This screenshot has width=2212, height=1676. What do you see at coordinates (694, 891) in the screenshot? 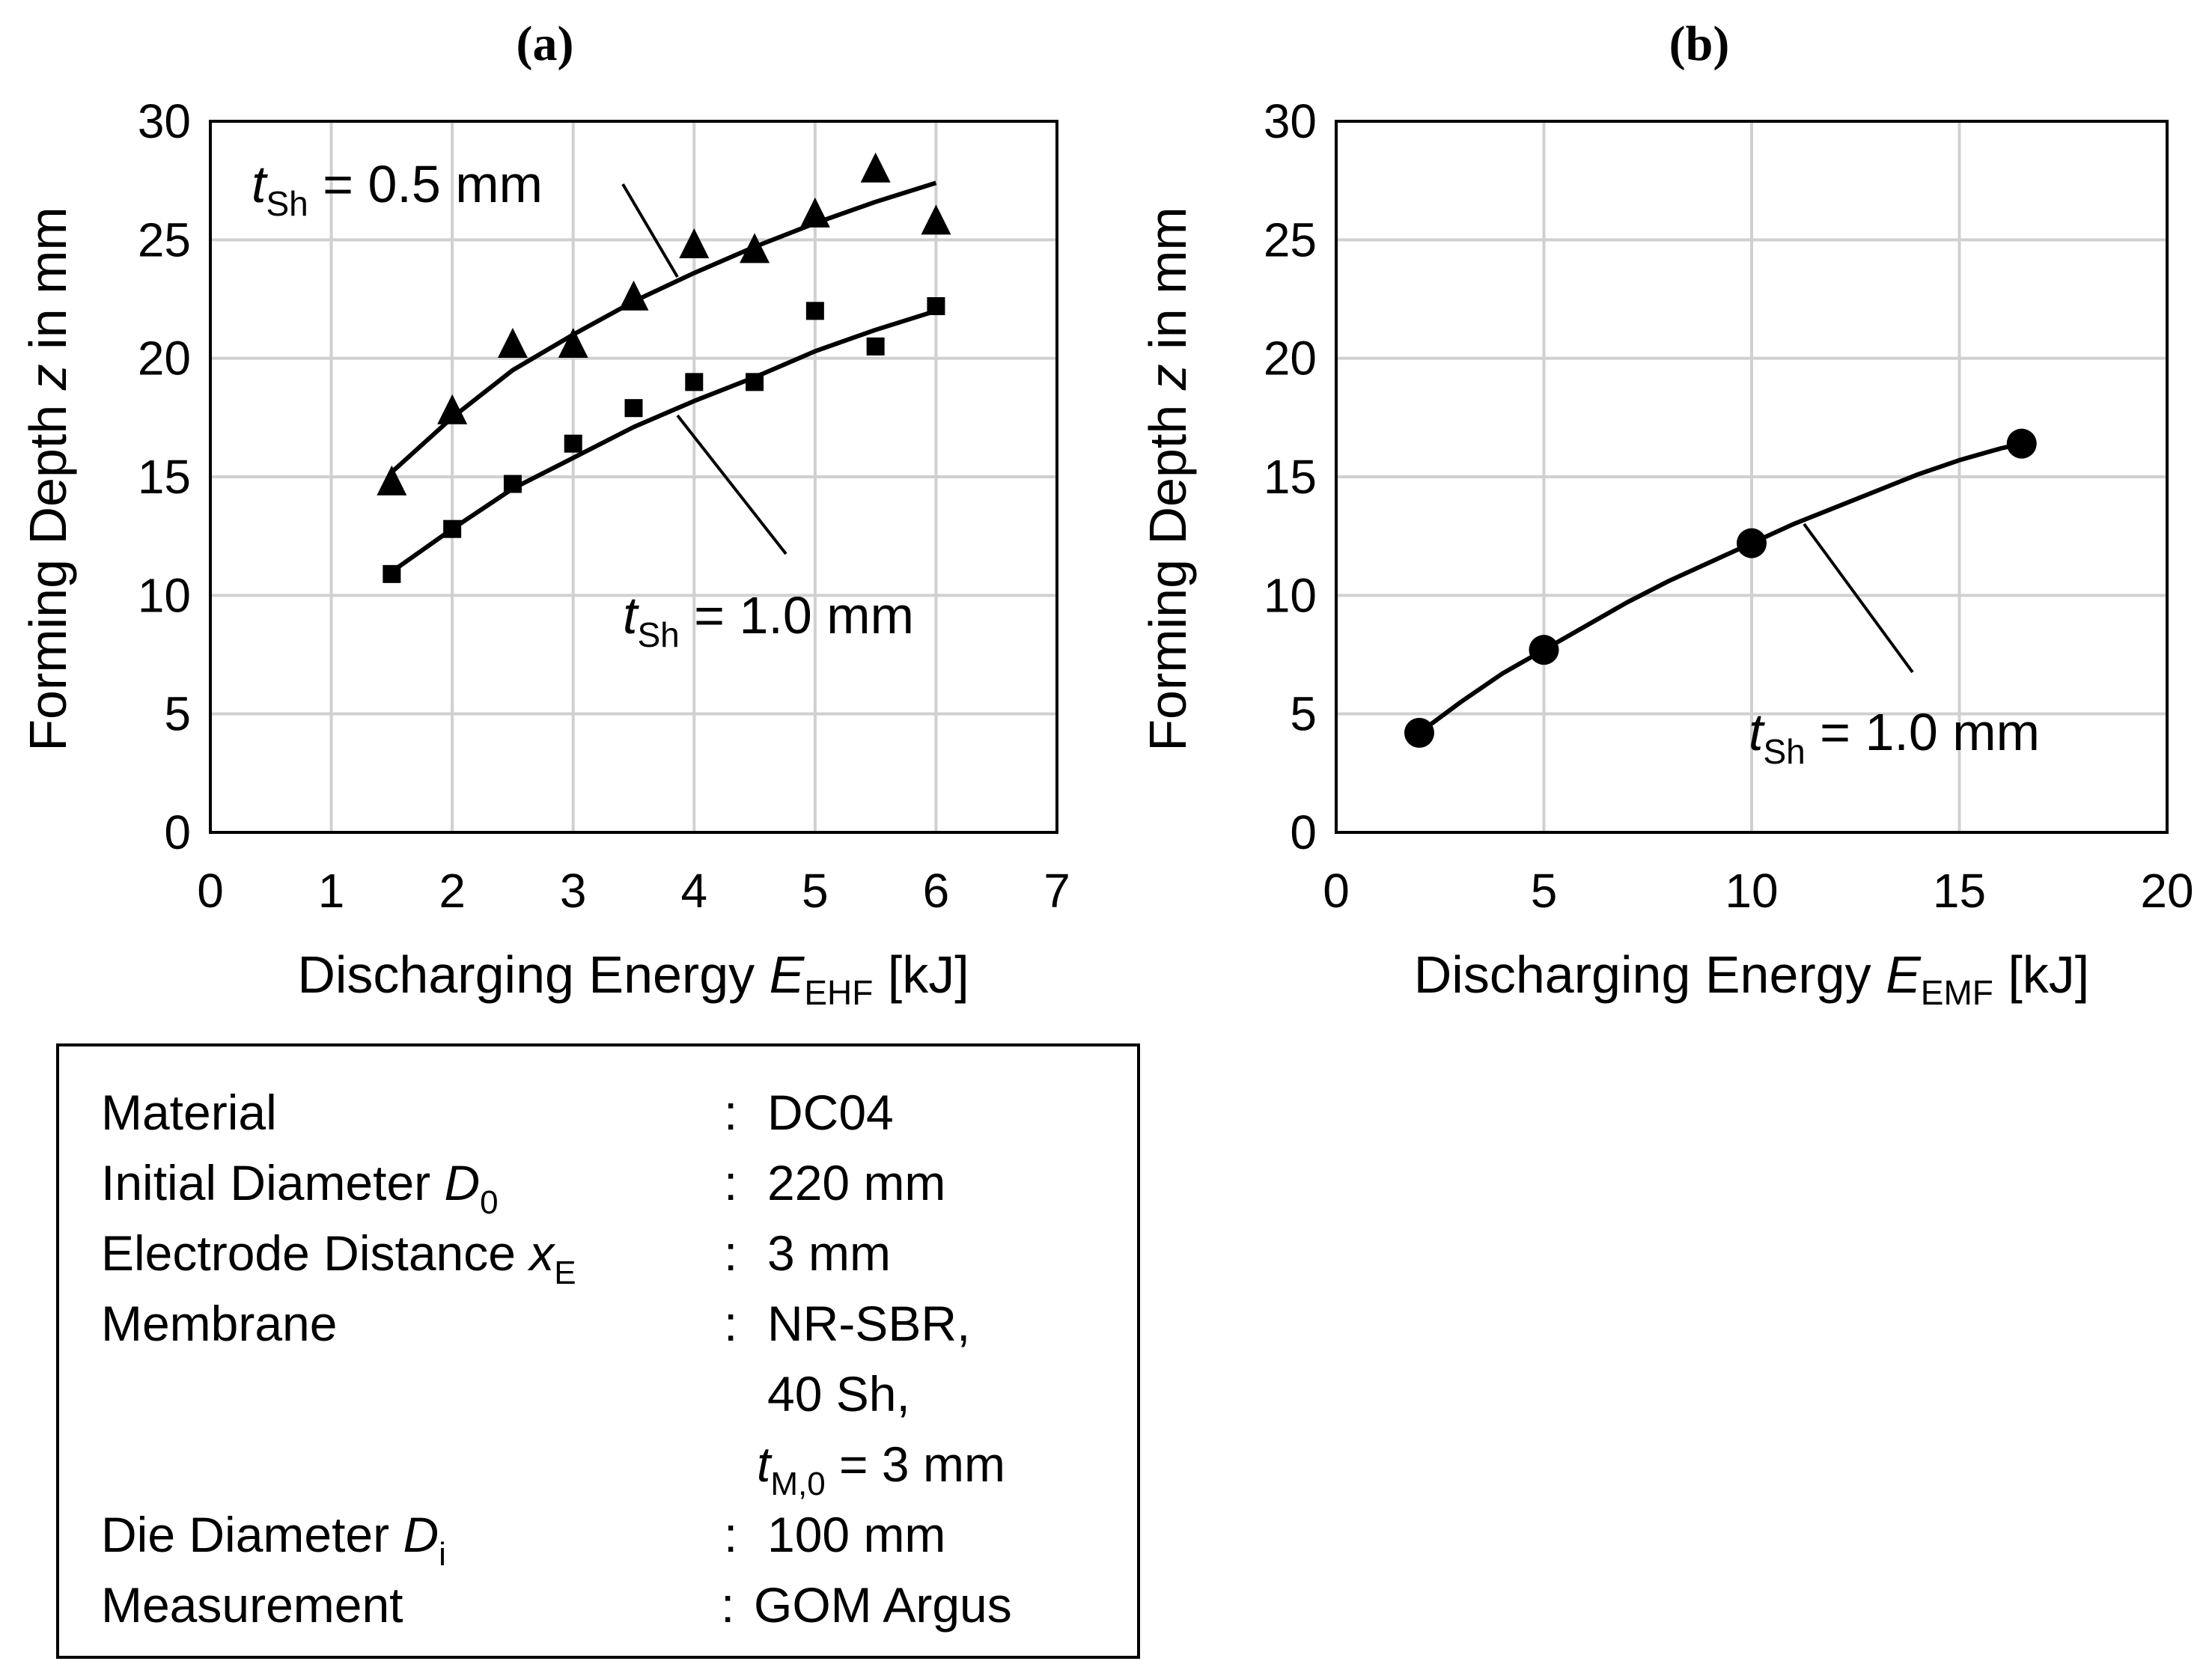
I see `x-tick-label: 4` at bounding box center [694, 891].